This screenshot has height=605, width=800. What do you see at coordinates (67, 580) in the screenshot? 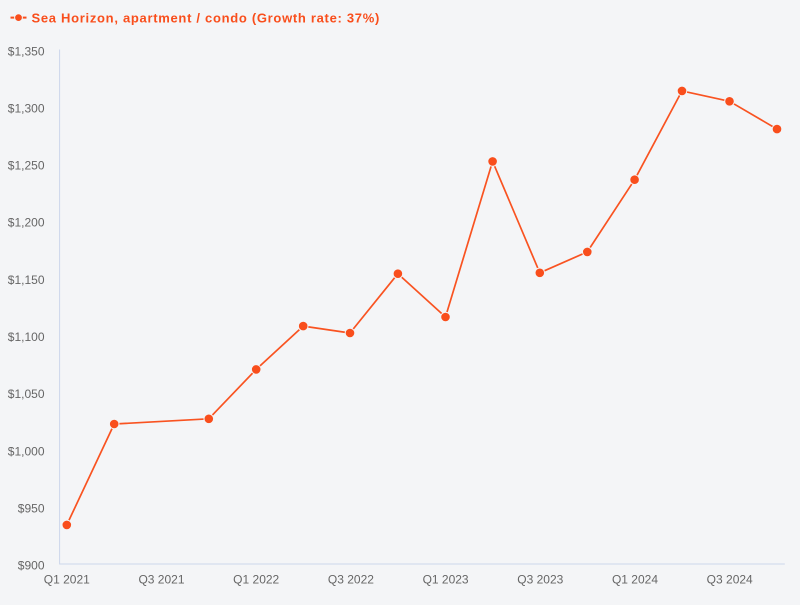
I see `svg-text: Q1 2021` at bounding box center [67, 580].